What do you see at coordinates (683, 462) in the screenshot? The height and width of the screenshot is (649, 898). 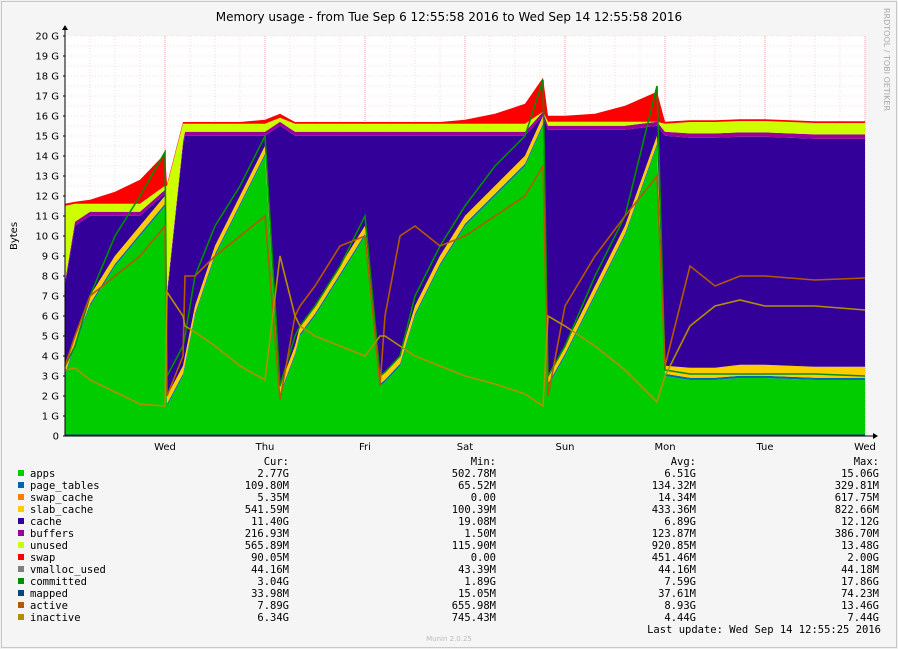 I see `legend-header: Avg:` at bounding box center [683, 462].